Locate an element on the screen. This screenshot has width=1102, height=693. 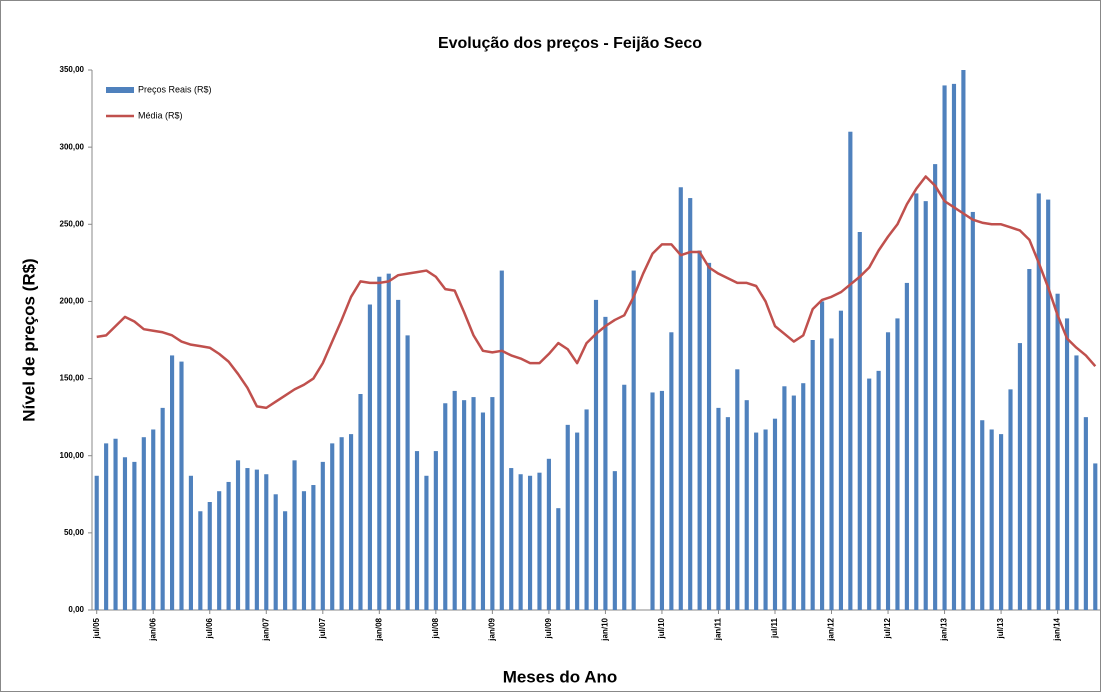
y-tick-label: 250,00 is located at coordinates (72, 223).